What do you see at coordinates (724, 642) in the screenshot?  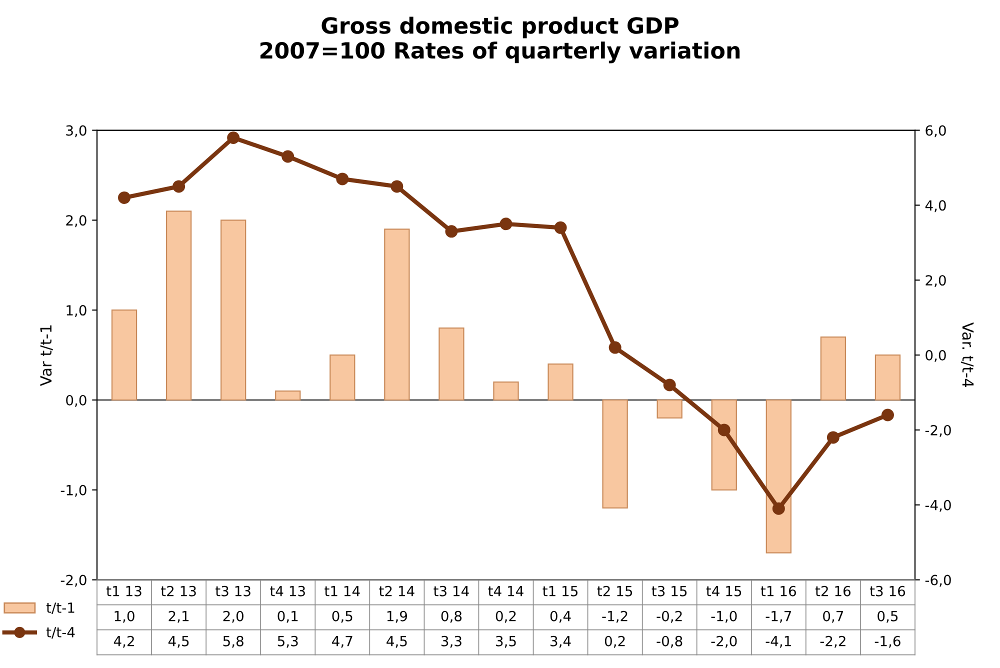 I see `data-label: -2,0` at bounding box center [724, 642].